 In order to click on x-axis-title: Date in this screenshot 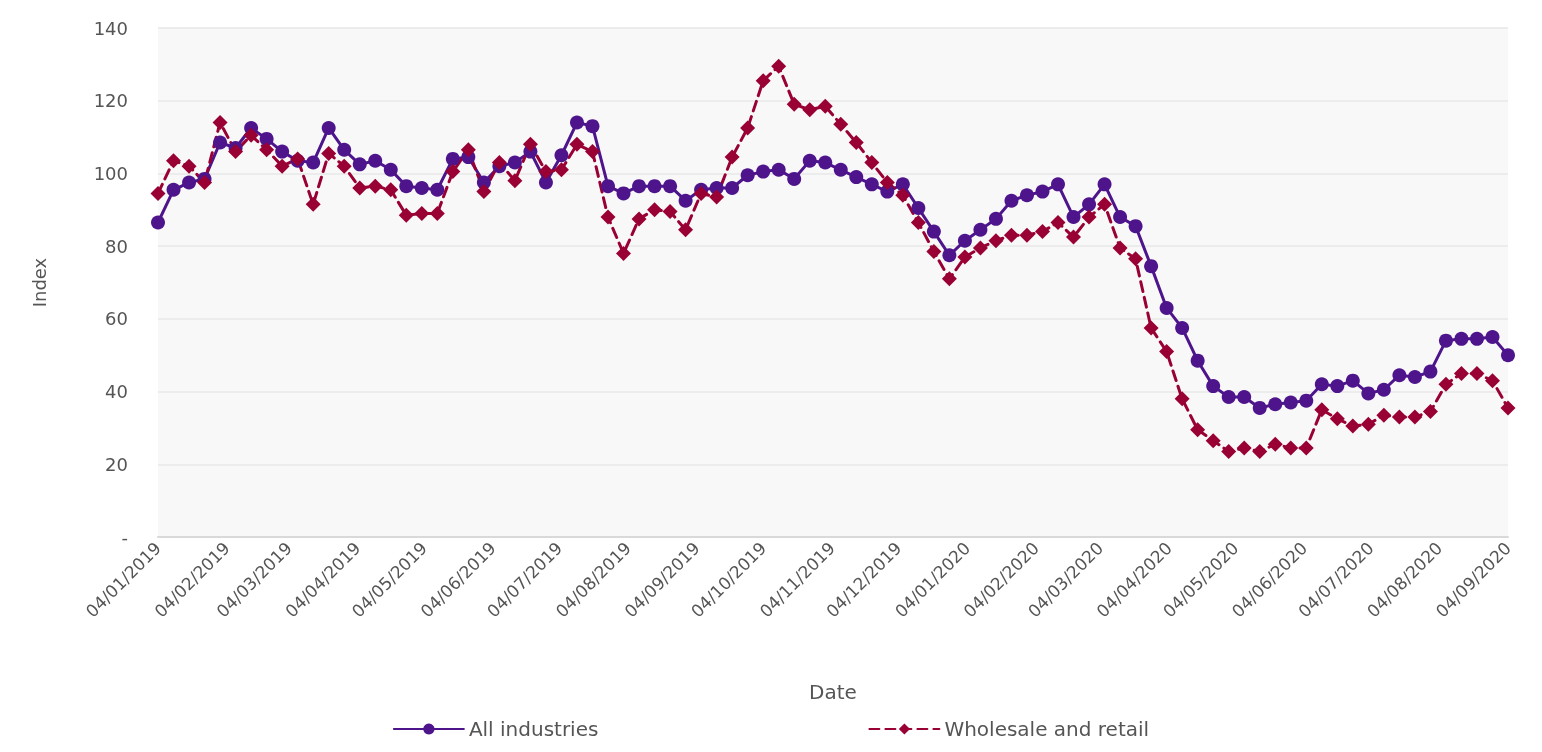, I will do `click(833, 692)`.